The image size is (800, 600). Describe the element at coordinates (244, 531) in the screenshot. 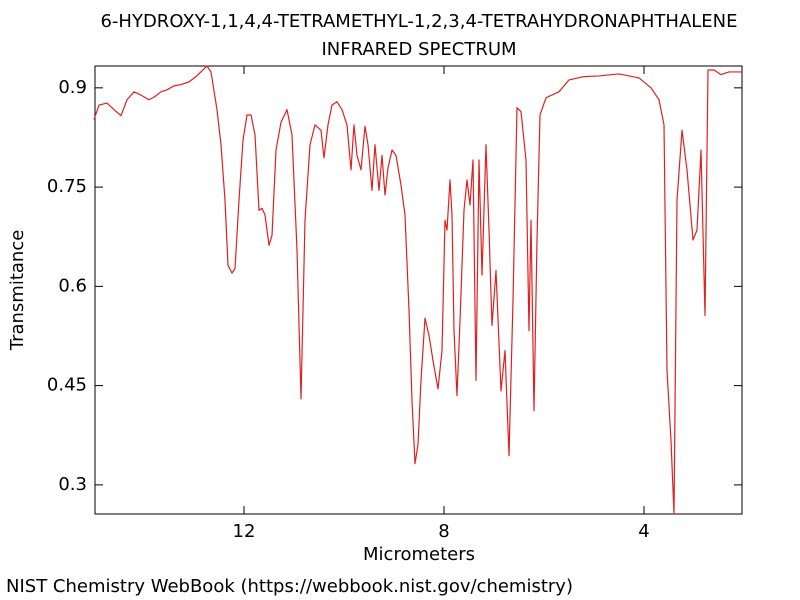

I see `x-tick-label: 12` at that location.